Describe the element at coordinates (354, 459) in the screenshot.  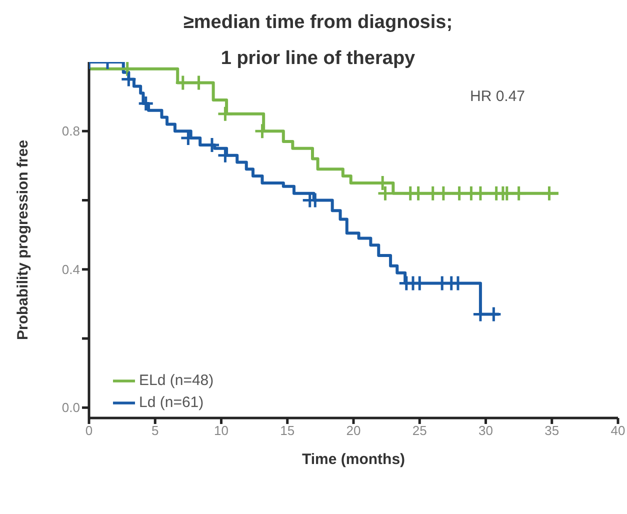
I see `x-axis-title: Time (months)` at that location.